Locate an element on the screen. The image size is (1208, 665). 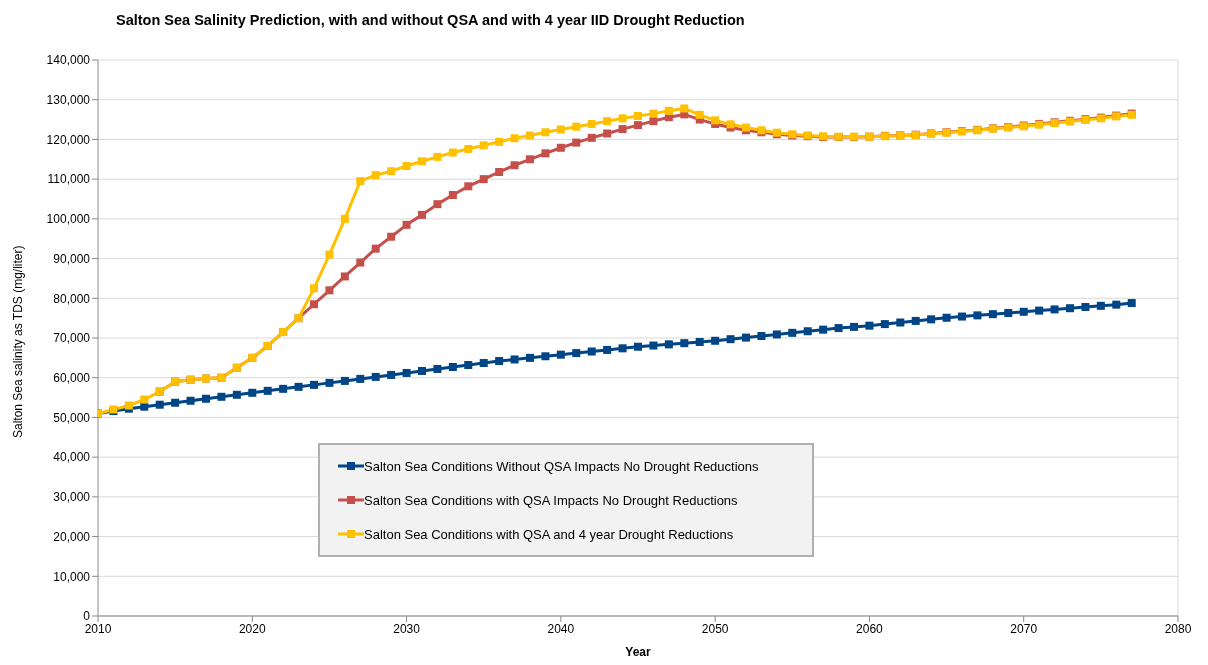
y-tick-label: 30,000 is located at coordinates (72, 497).